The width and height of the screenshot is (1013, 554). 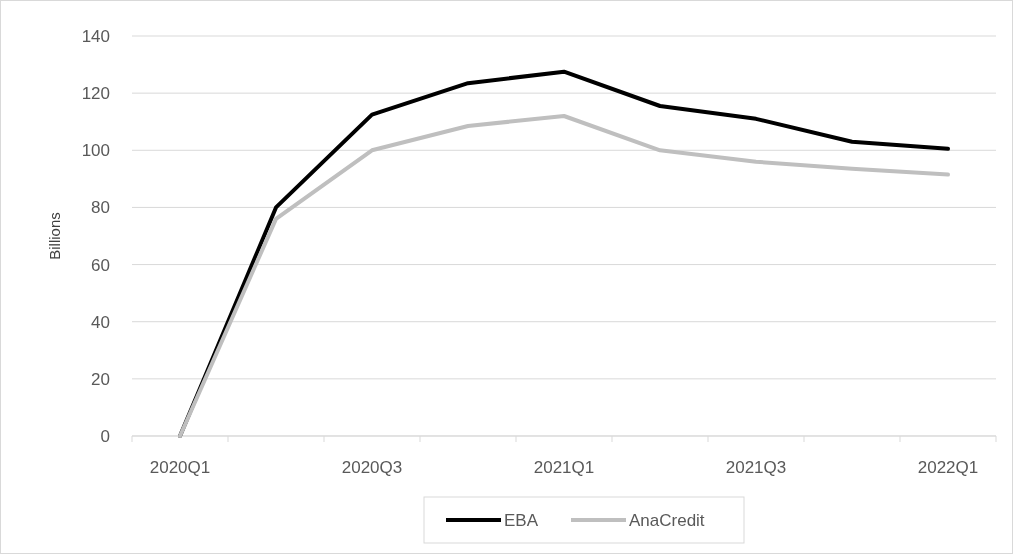 What do you see at coordinates (100, 379) in the screenshot?
I see `y-tick-label: 20` at bounding box center [100, 379].